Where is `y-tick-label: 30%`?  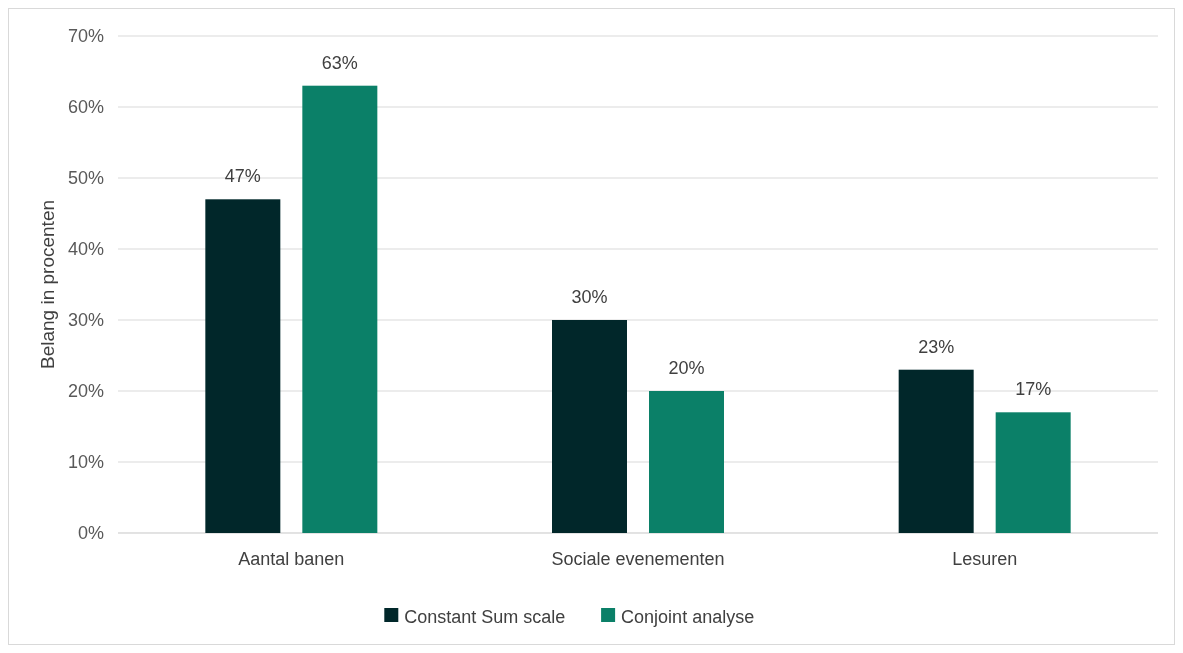
y-tick-label: 30% is located at coordinates (85, 320).